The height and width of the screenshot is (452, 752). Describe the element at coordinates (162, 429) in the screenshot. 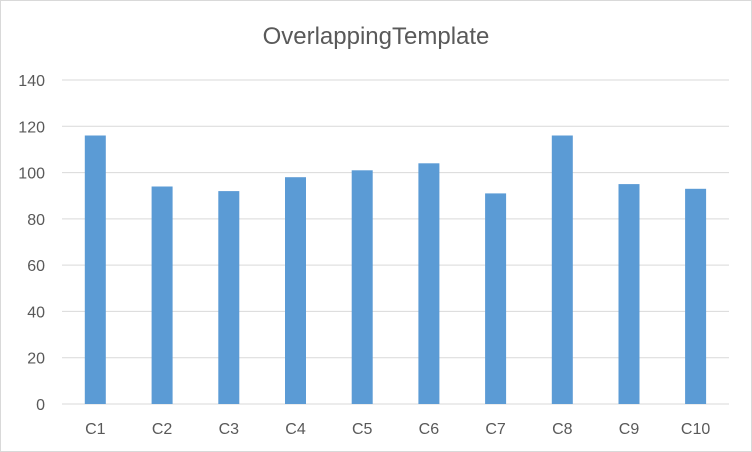

I see `x-tick-label: C2` at that location.